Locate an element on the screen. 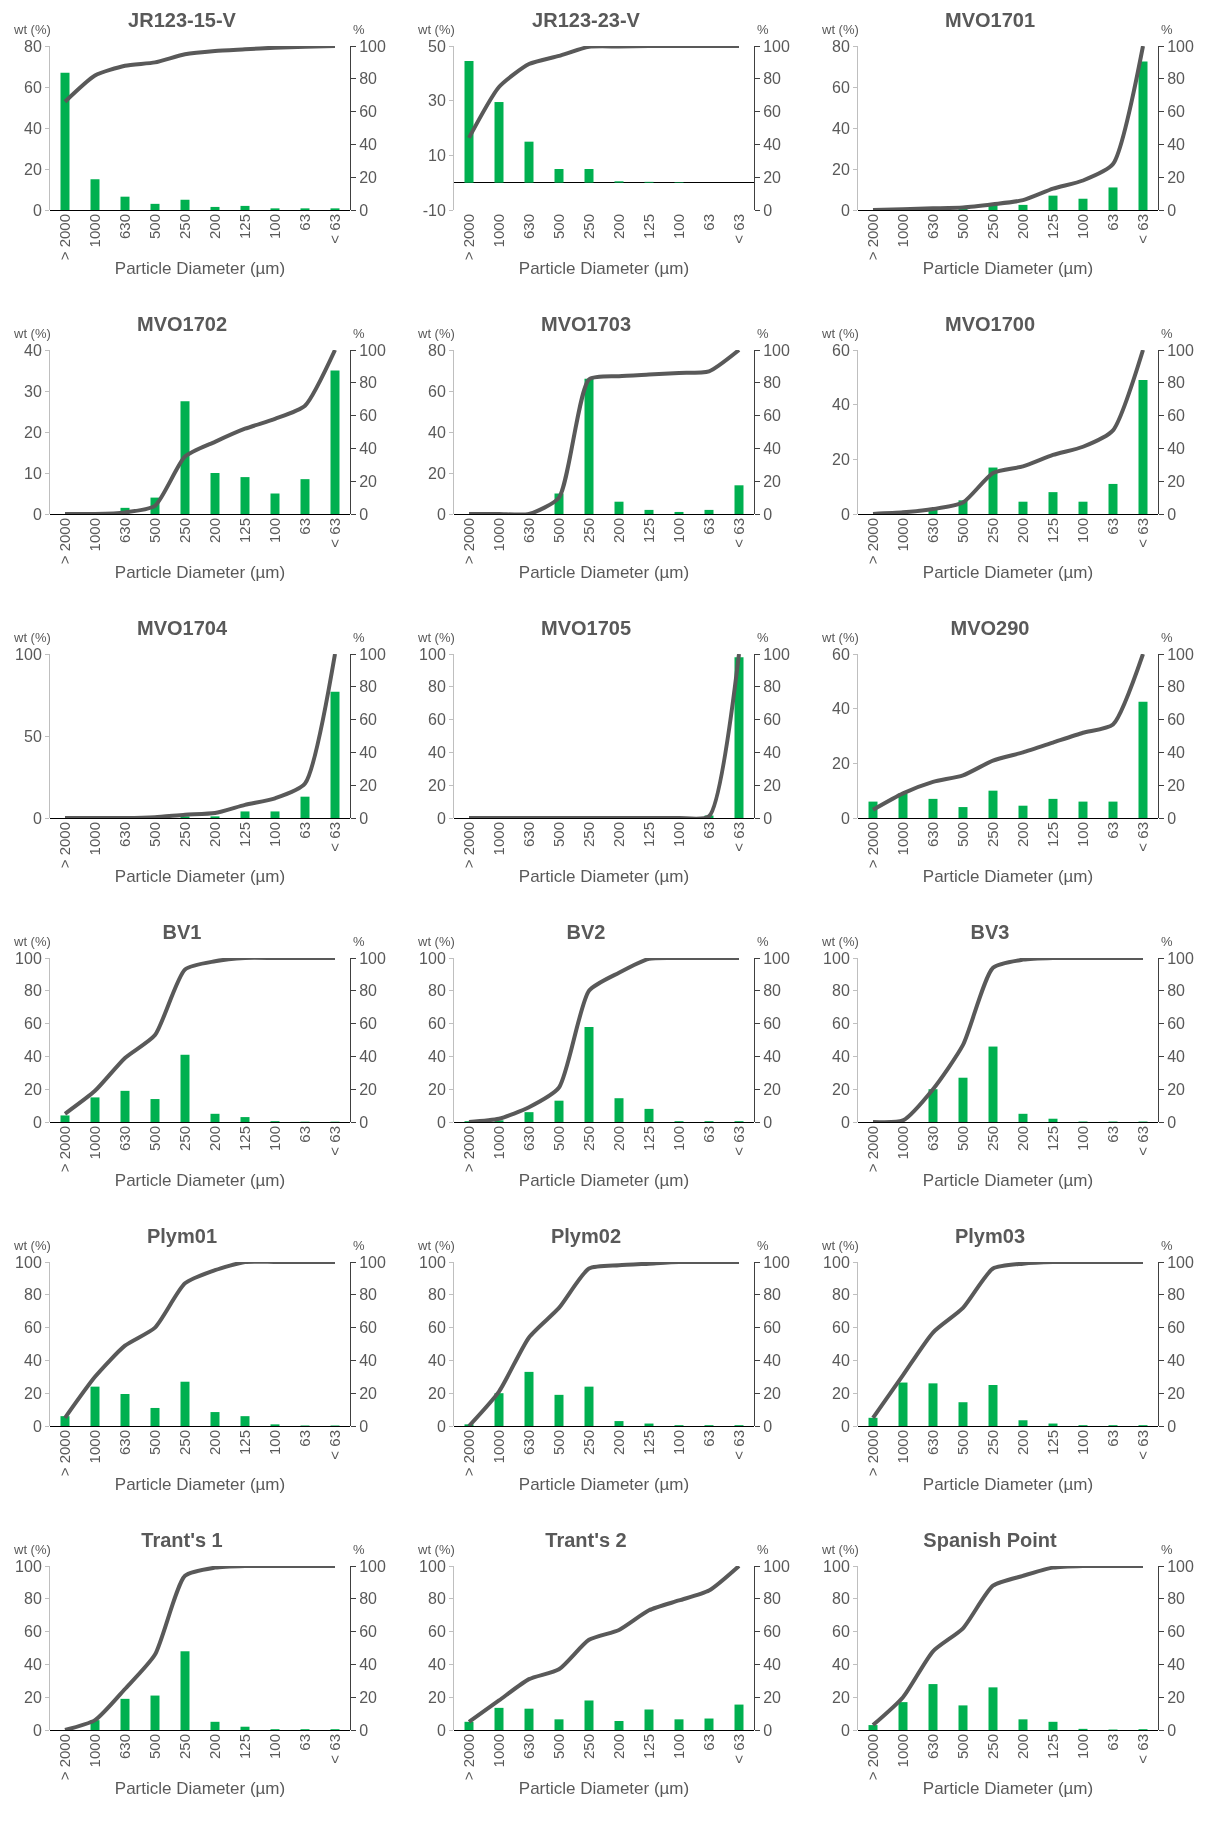  y-tick-label: 30 is located at coordinates (33, 391).